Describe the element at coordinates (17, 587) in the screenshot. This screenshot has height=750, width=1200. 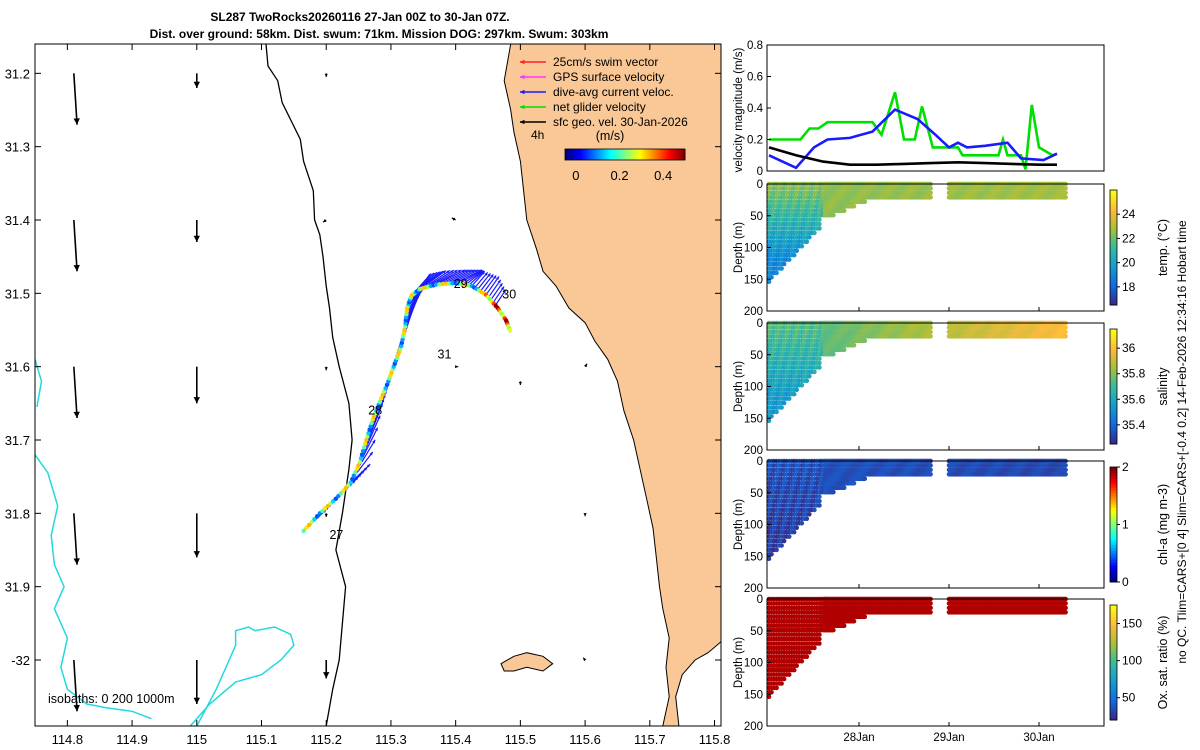
I see `map-y-tick-label: 31.9` at that location.